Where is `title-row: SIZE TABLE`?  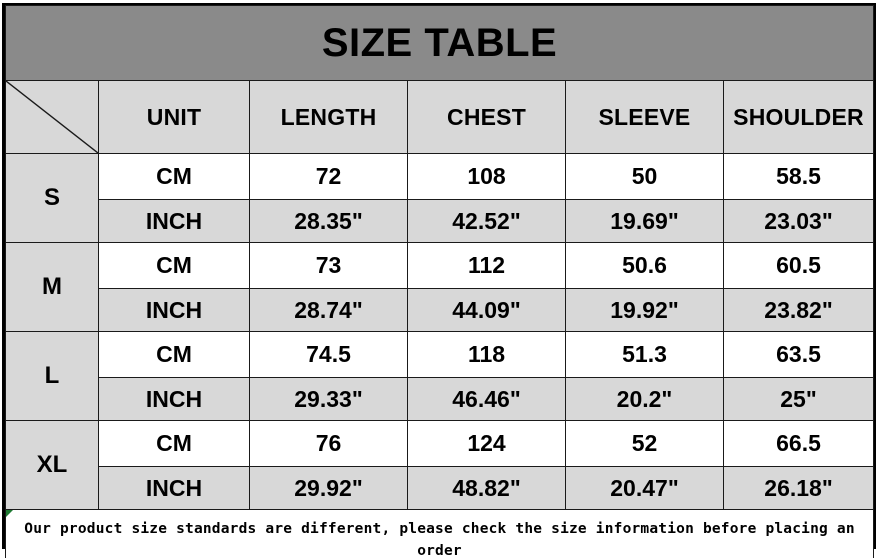
title-row: SIZE TABLE is located at coordinates (439, 43).